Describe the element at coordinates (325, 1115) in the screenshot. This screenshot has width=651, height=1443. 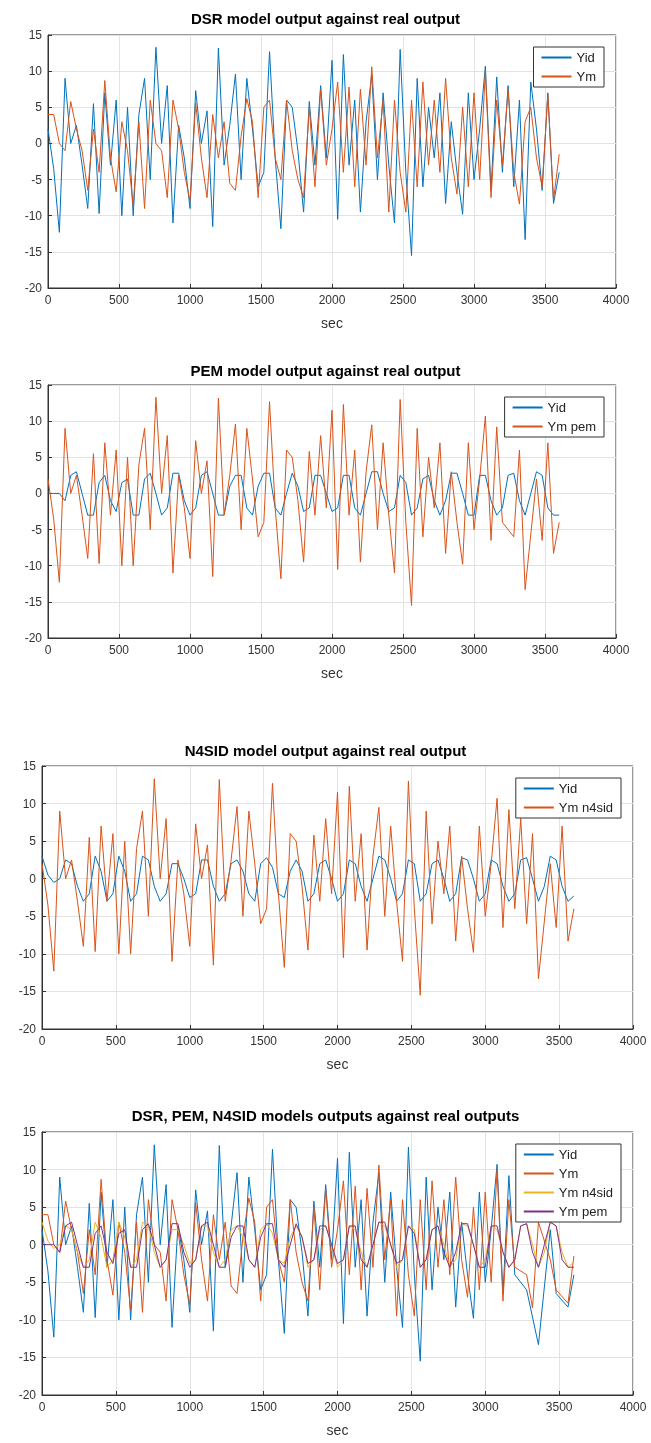
I see `chart-title: DSR, PEM, N4SID models outputs against real outputs` at that location.